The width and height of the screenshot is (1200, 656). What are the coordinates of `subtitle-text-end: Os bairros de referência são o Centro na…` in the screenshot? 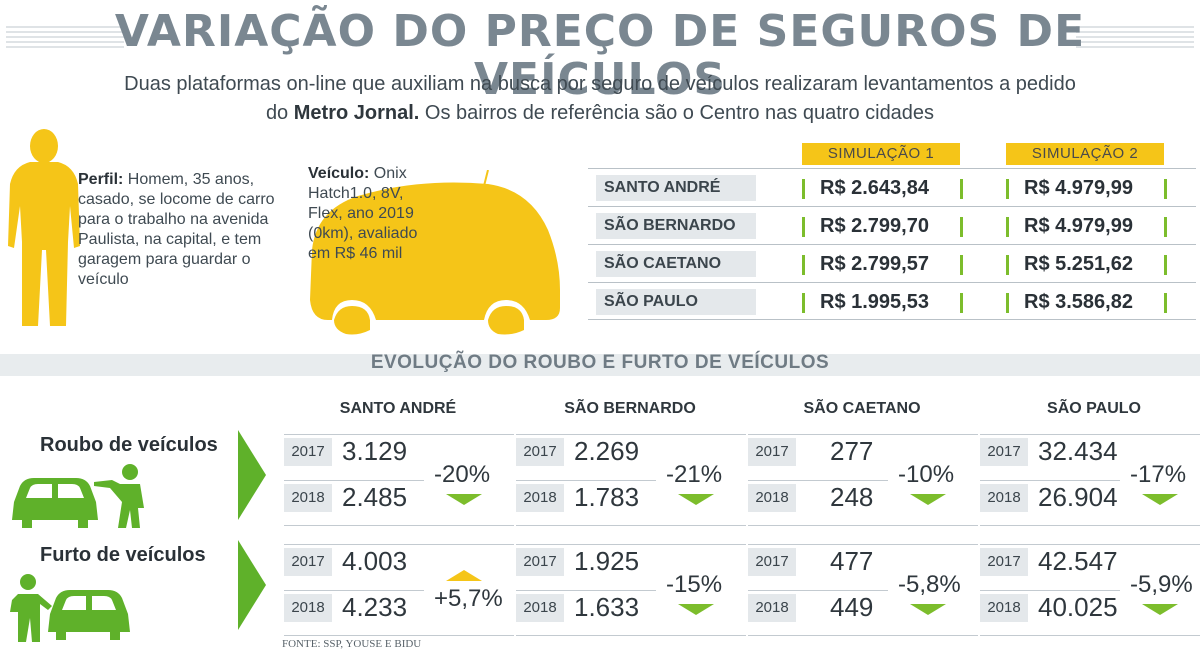 It's located at (677, 113).